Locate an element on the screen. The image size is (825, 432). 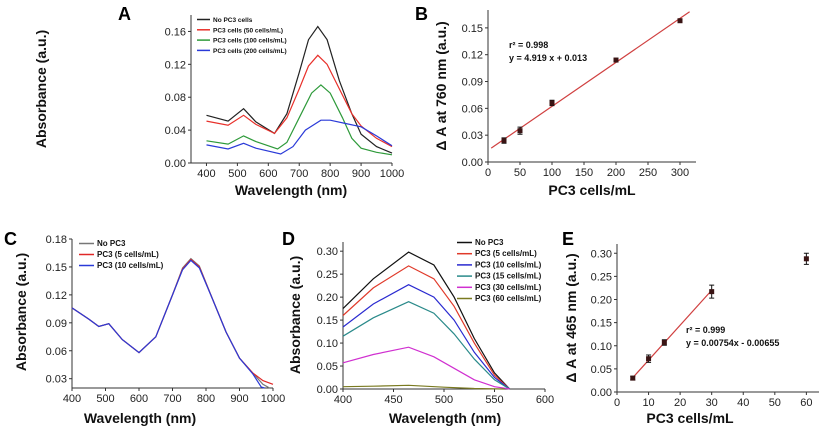
x-tick-label: 0 is located at coordinates (488, 173).